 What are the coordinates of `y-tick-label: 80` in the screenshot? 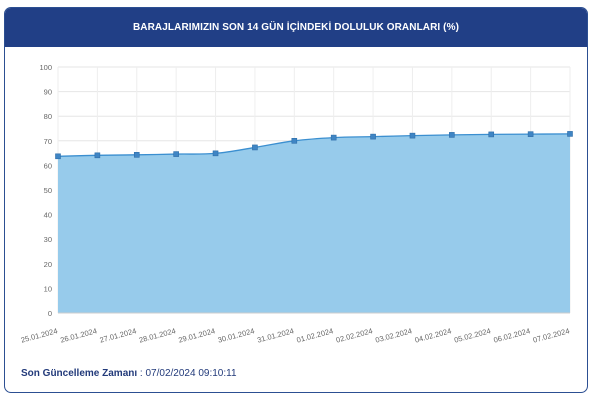 It's located at (48, 116).